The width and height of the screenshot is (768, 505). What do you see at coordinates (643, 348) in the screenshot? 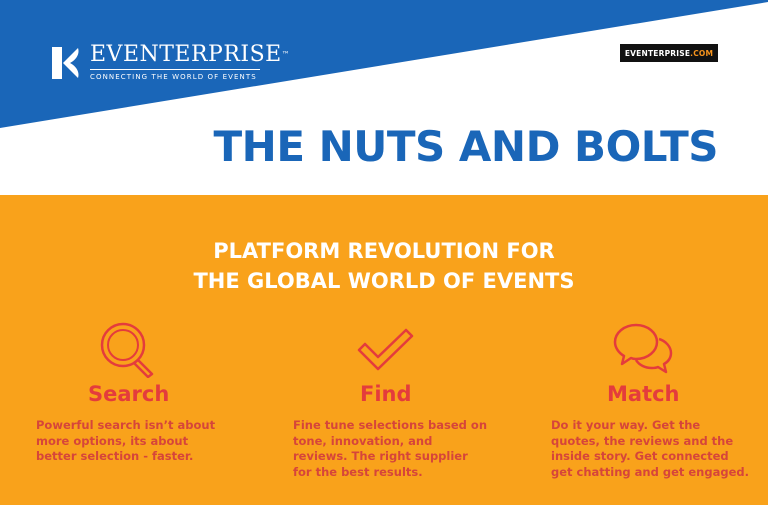
I see `chat-bubbles-icon` at bounding box center [643, 348].